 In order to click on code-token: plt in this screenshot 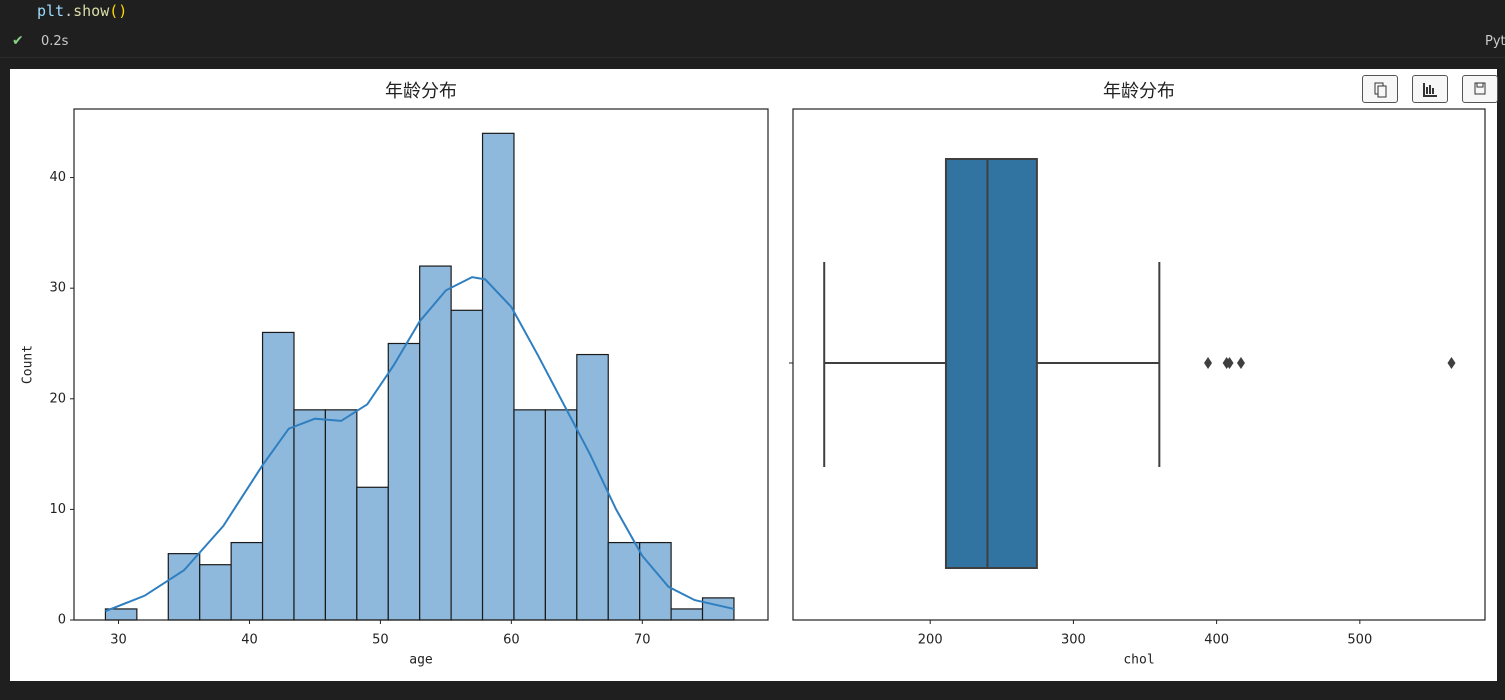, I will do `click(51, 11)`.